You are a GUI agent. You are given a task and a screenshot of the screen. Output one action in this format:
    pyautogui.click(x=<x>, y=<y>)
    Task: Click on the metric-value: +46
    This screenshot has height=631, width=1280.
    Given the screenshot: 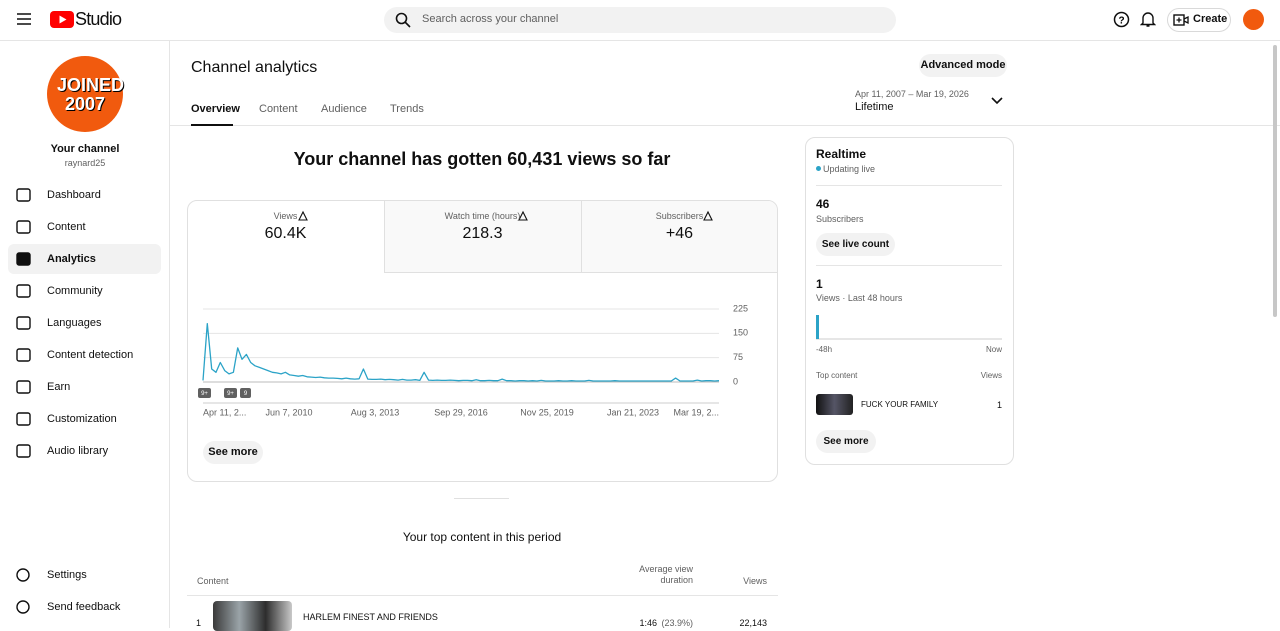 What is the action you would take?
    pyautogui.click(x=679, y=233)
    